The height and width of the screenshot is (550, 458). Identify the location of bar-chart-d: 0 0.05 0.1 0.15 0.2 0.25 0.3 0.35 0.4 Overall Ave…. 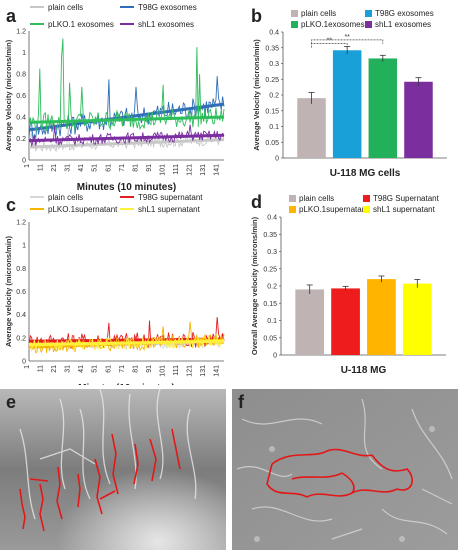
(348, 285).